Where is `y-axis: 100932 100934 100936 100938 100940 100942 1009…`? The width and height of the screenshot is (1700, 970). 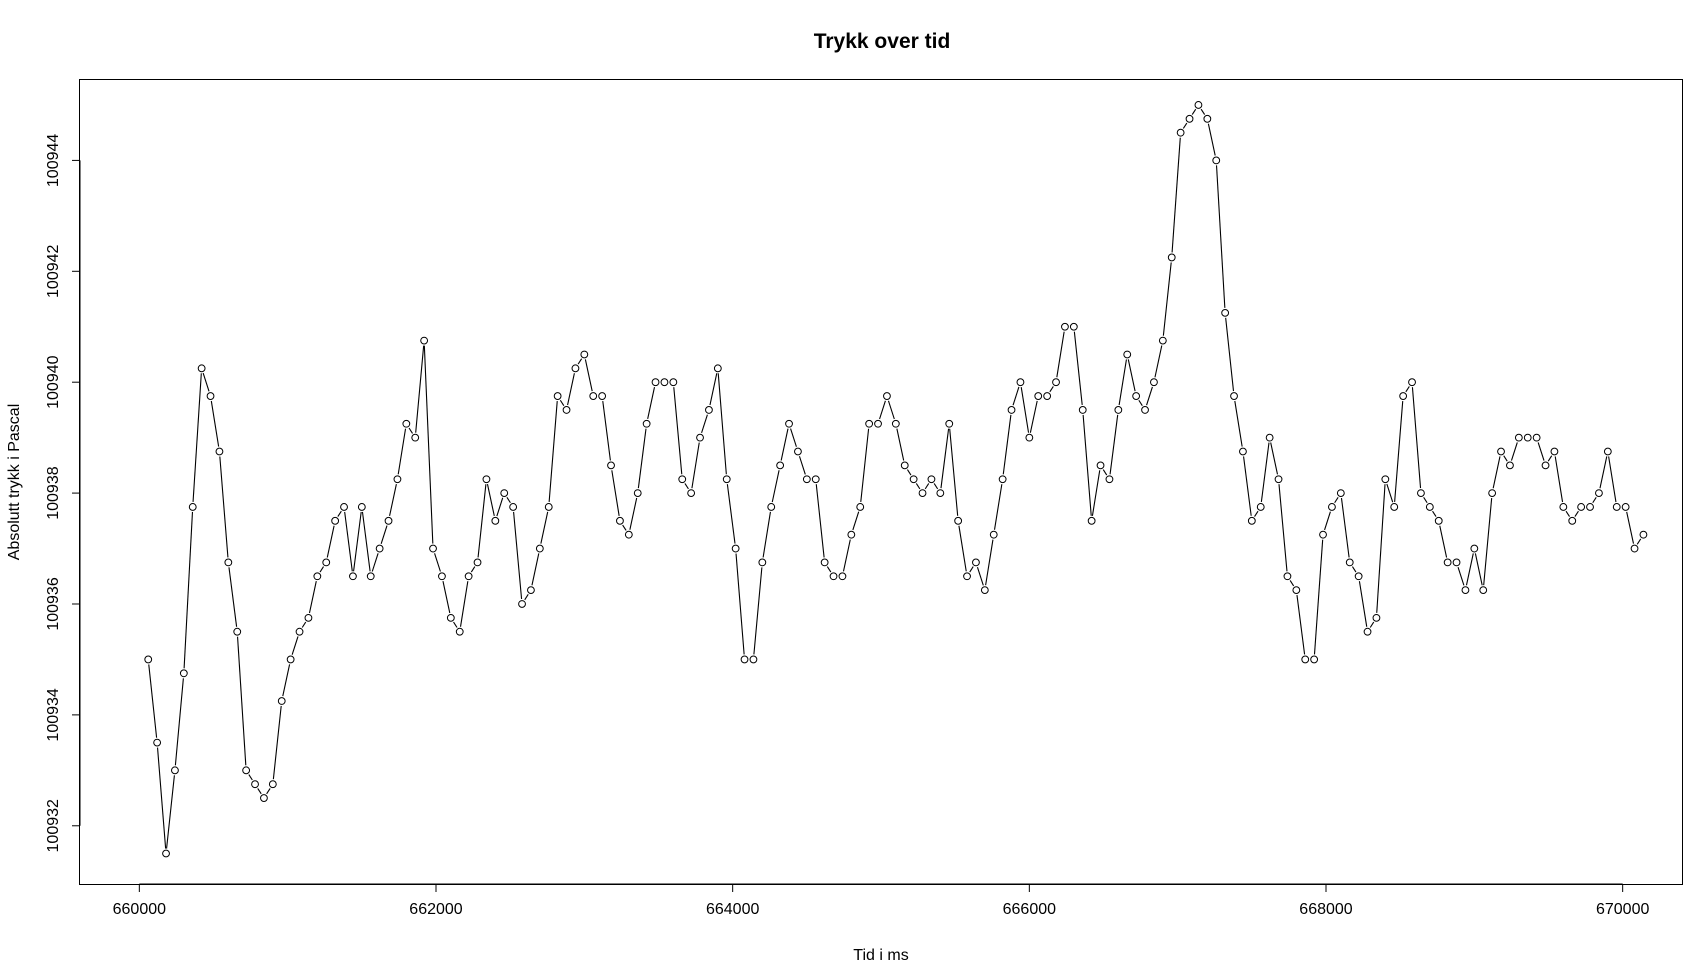 y-axis: 100932 100934 100936 100938 100940 100942 1009… is located at coordinates (63, 493).